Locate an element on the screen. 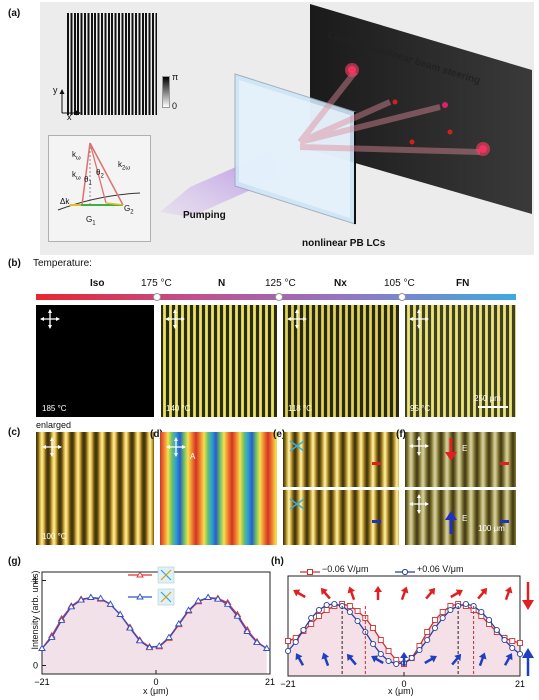 Image resolution: width=539 pixels, height=700 pixels. micrograph-e-top is located at coordinates (341, 459).